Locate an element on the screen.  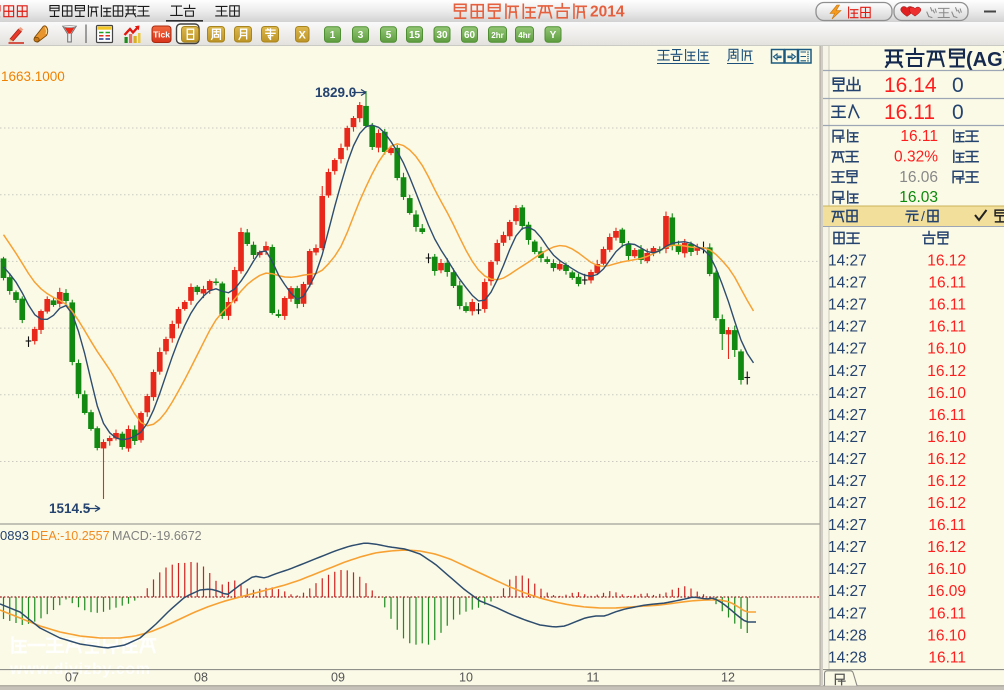
svg-text: 2hr is located at coordinates (497, 35).